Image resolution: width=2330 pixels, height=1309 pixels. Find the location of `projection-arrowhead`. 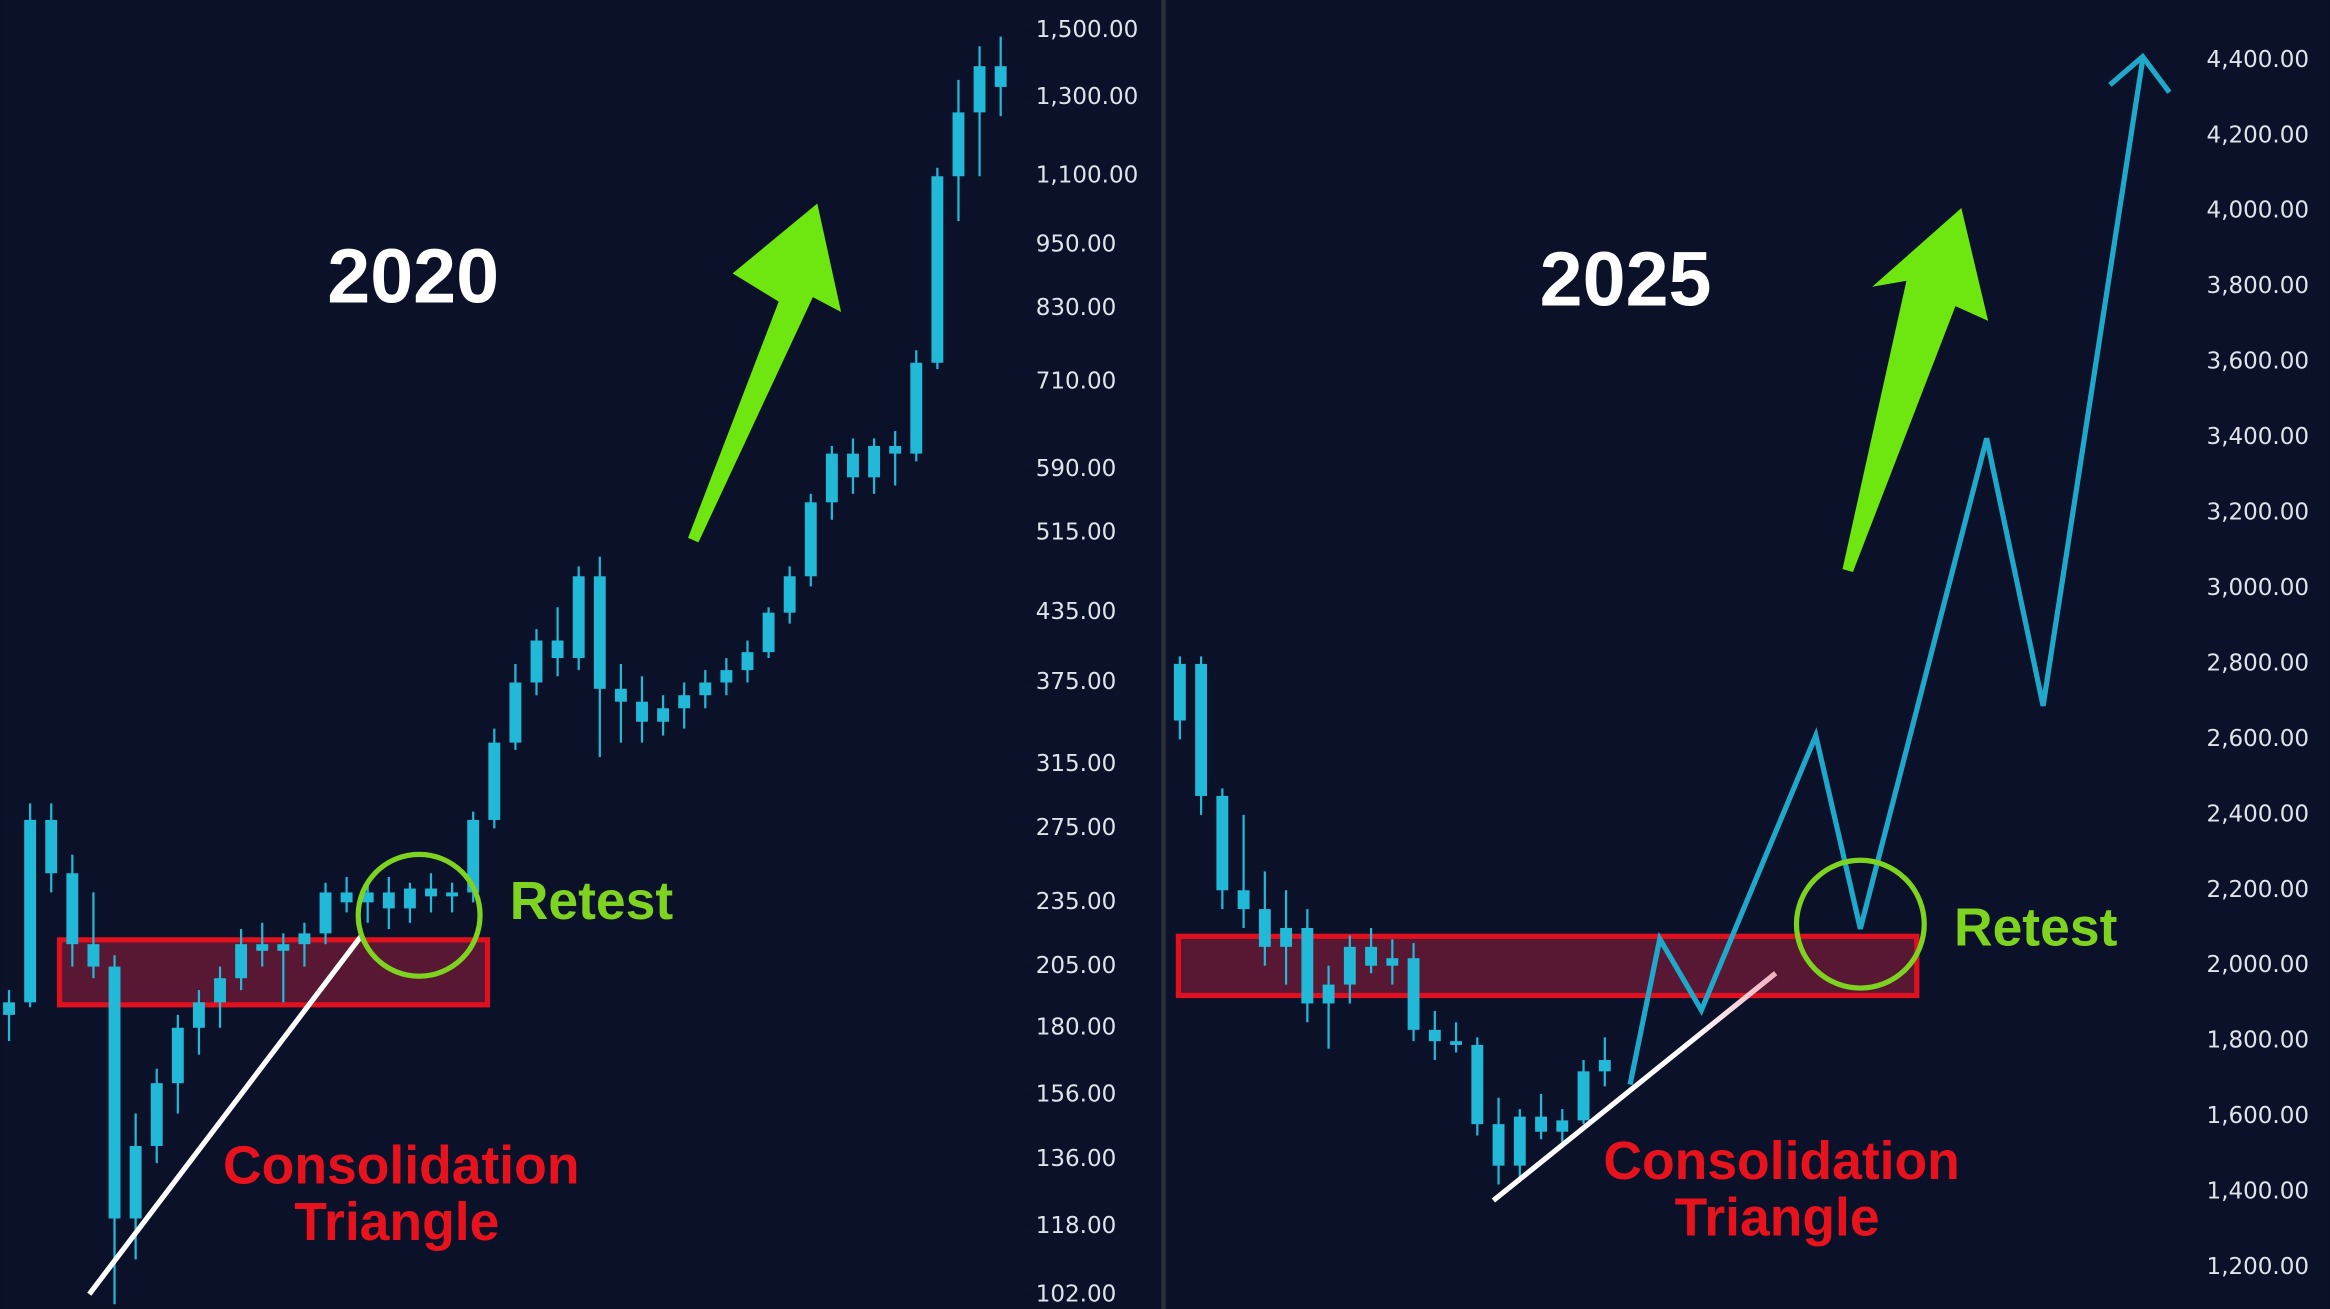

projection-arrowhead is located at coordinates (2140, 73).